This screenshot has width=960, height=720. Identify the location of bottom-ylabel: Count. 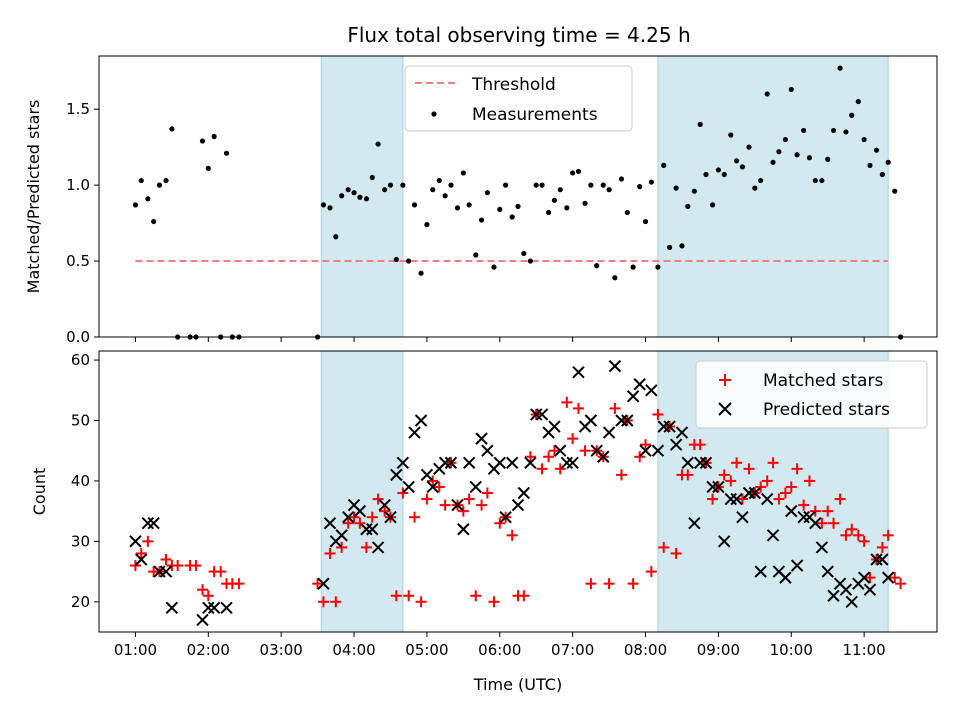
(39, 492).